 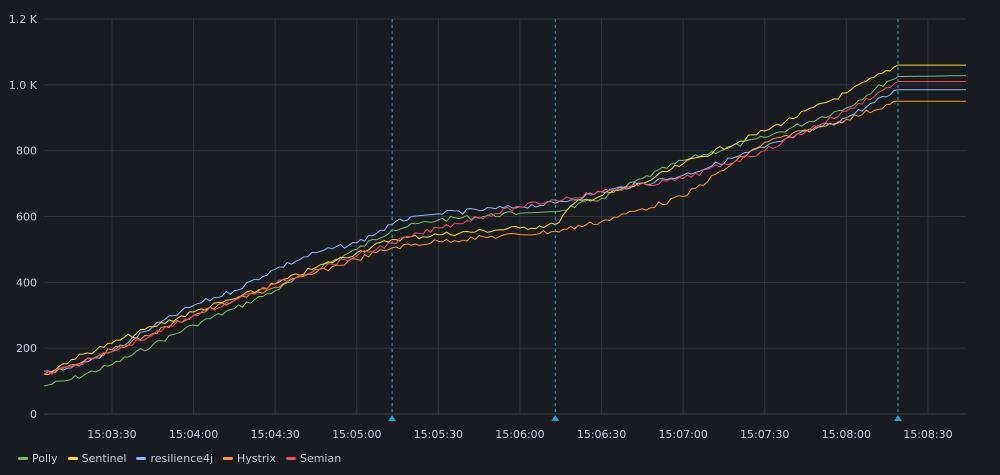 I want to click on x-tick-label: 15:08:30, so click(x=927, y=434).